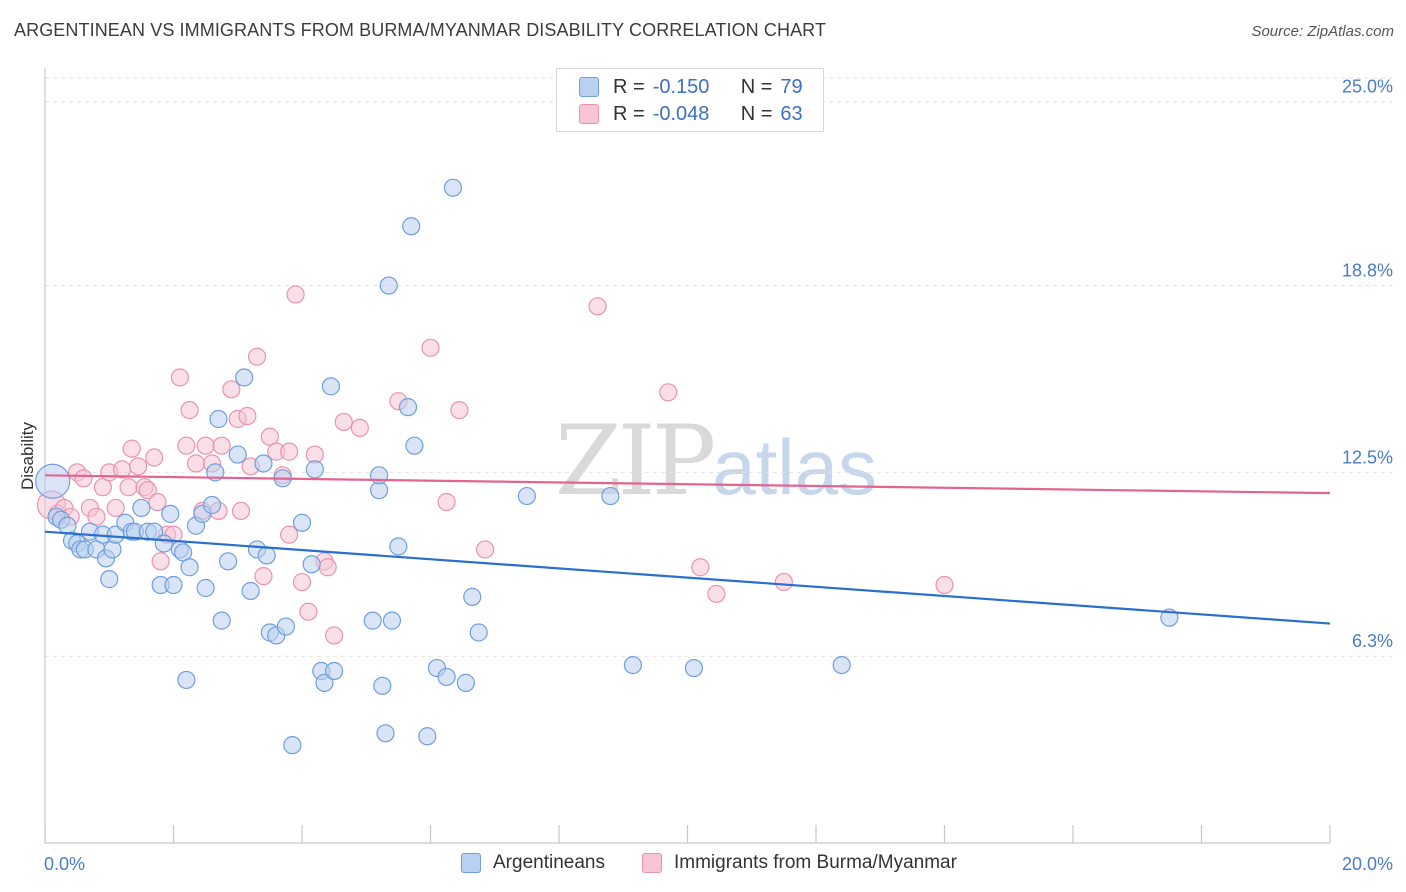 Image resolution: width=1406 pixels, height=892 pixels. I want to click on legend-r-value: -0.048, so click(681, 113).